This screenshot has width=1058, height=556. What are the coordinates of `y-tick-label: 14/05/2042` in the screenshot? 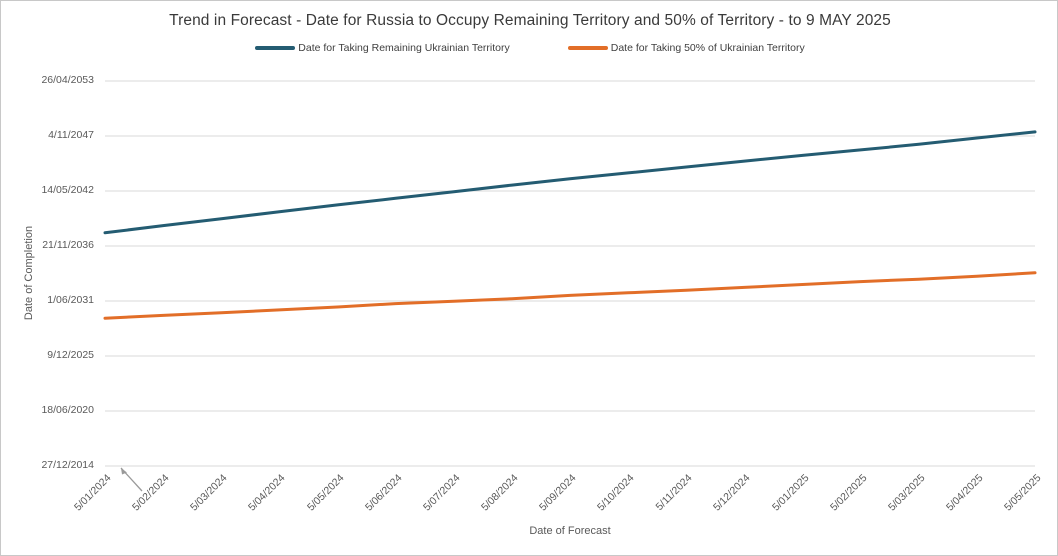 It's located at (67, 189).